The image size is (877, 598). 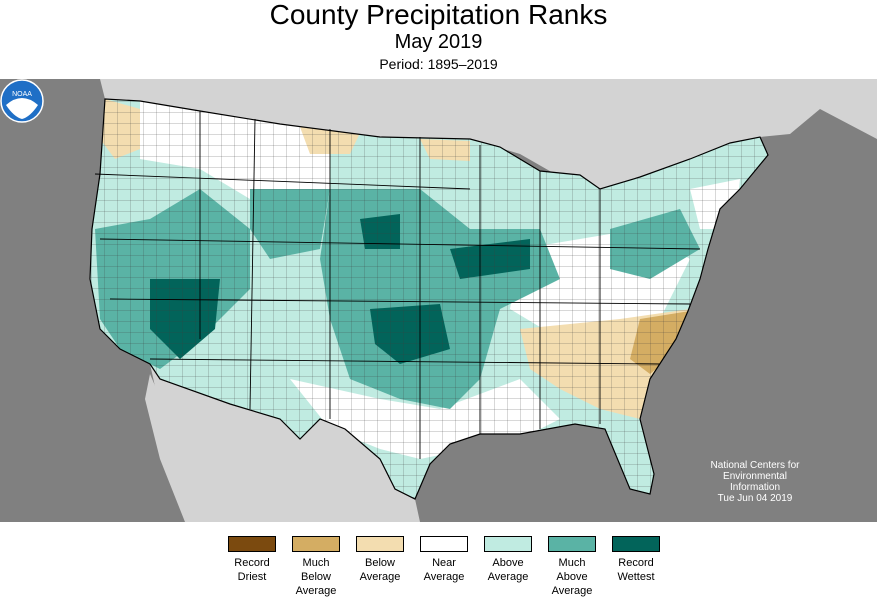 I want to click on legend-label: Much Below Average, so click(x=316, y=577).